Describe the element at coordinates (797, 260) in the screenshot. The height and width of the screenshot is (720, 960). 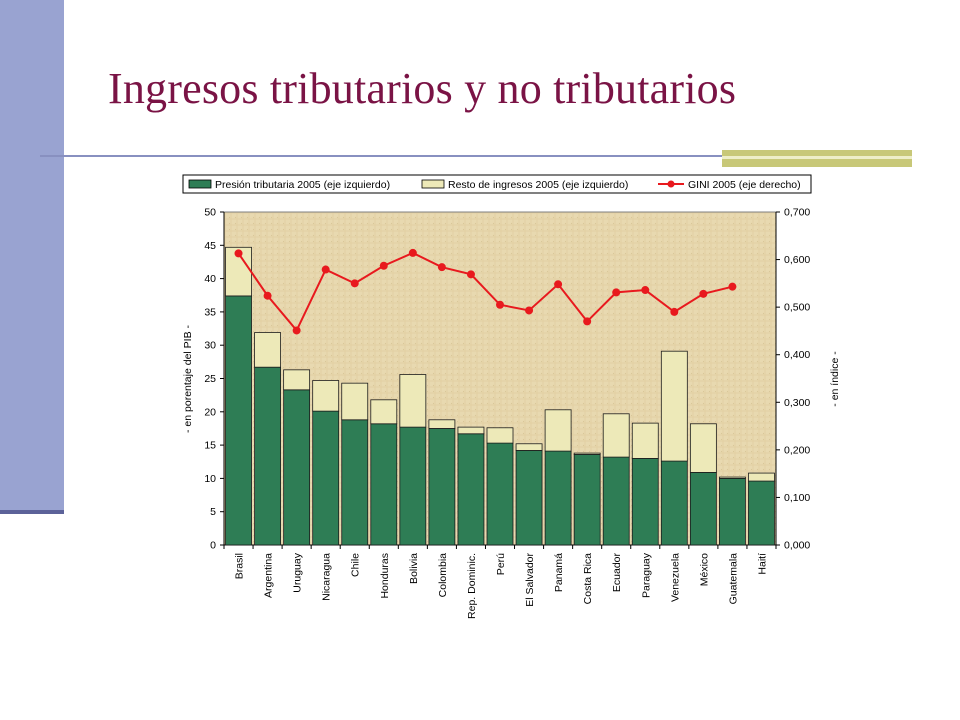
I see `y-right-tick-label: 0,600` at that location.